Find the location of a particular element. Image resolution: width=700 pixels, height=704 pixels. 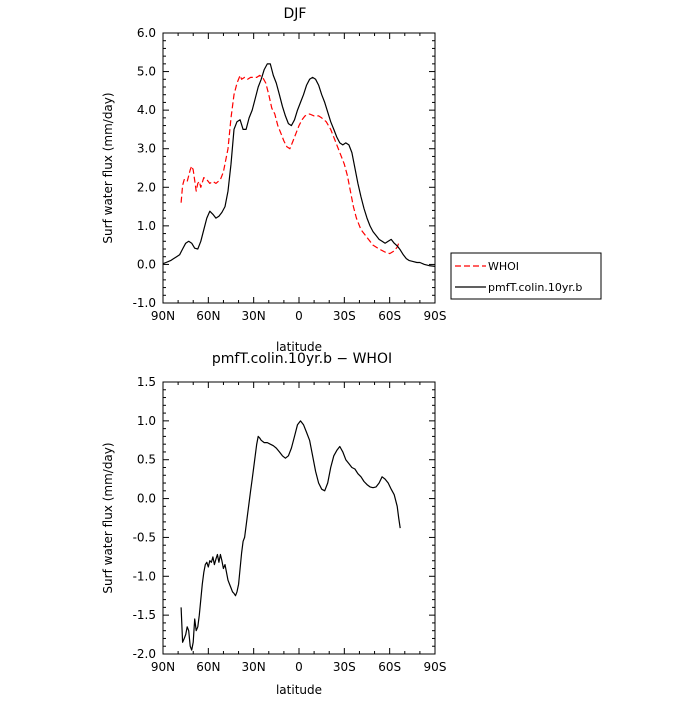

y-tick-label: 5.0 is located at coordinates (146, 72).